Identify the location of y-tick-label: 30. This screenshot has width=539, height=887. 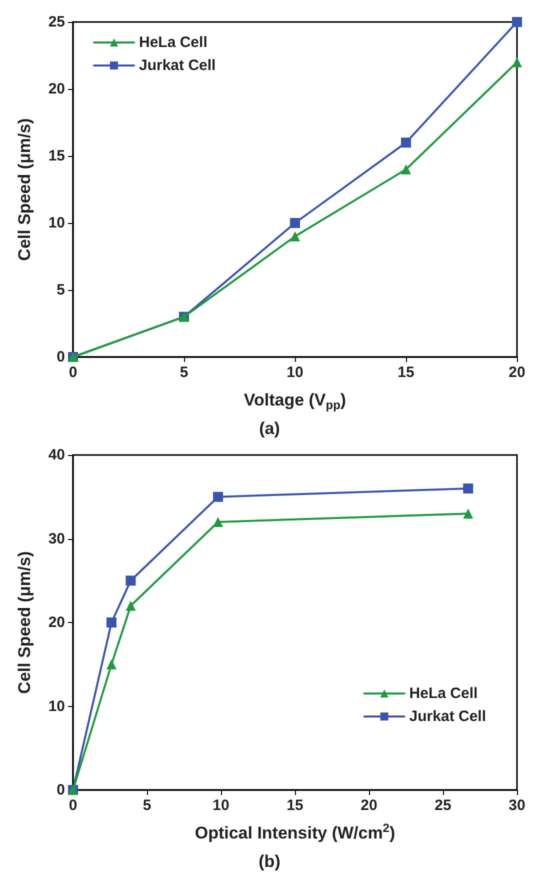
(56, 539).